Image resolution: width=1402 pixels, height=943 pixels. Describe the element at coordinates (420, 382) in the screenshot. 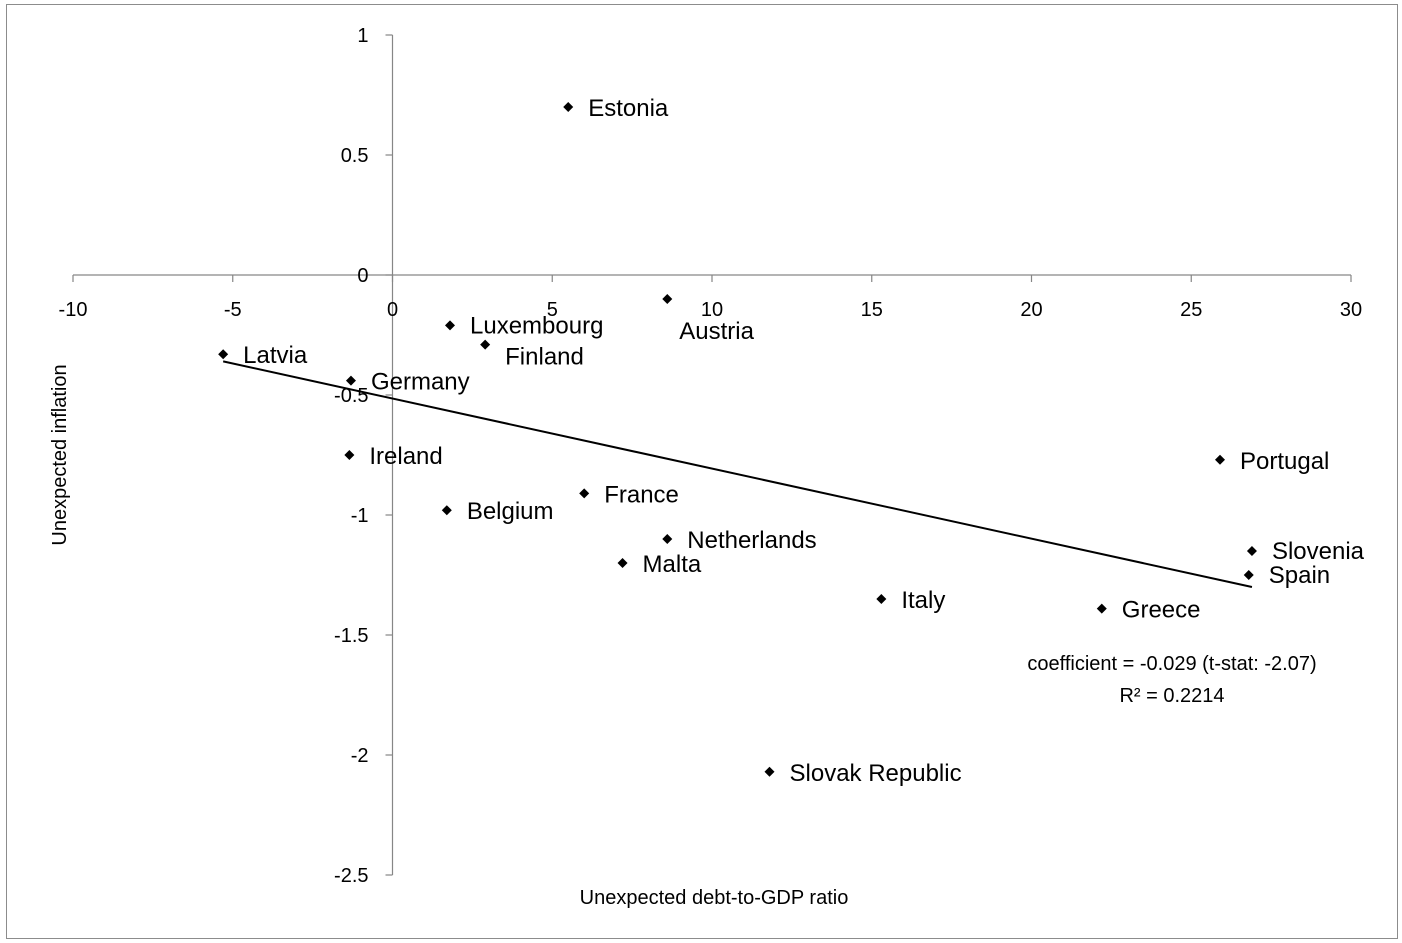

I see `point-label: Germany` at that location.